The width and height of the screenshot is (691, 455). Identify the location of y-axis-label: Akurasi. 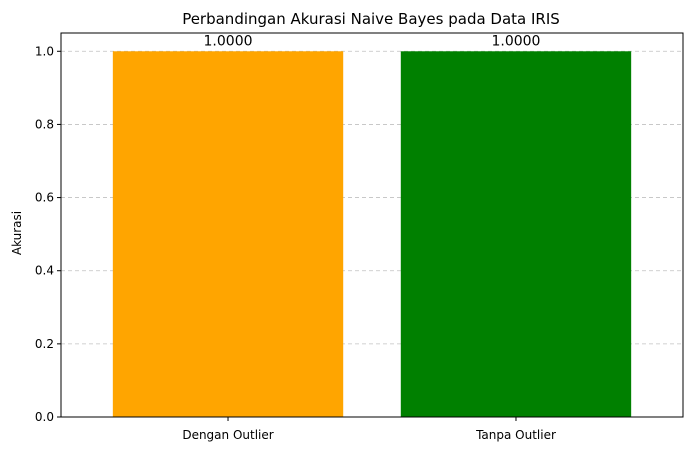
(17, 233).